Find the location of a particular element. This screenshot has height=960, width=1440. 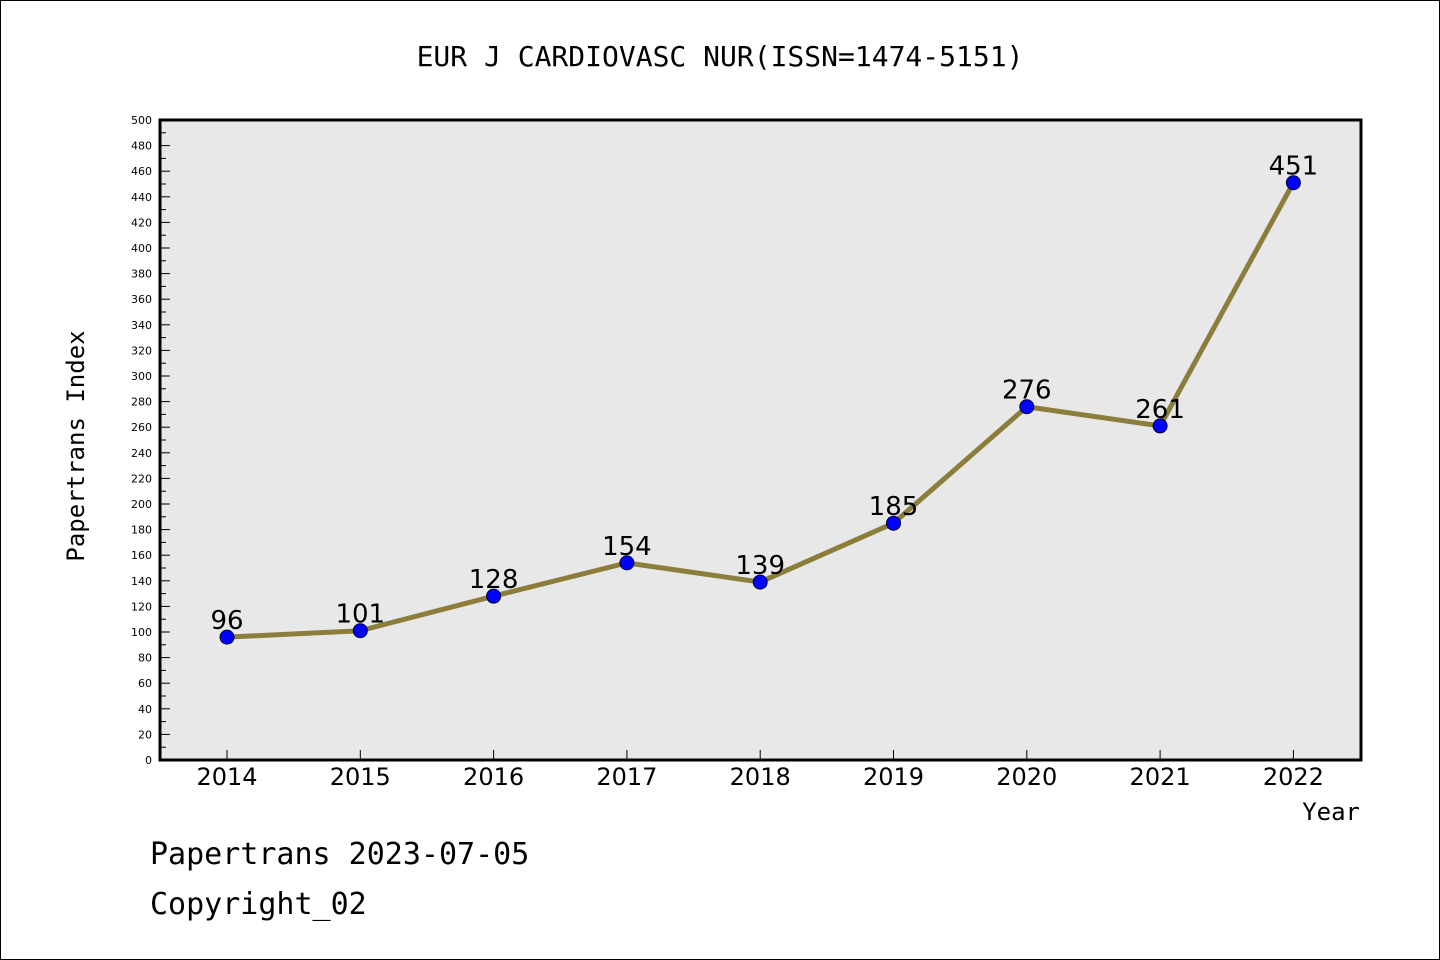

x-tick-label: 2014 is located at coordinates (226, 777).